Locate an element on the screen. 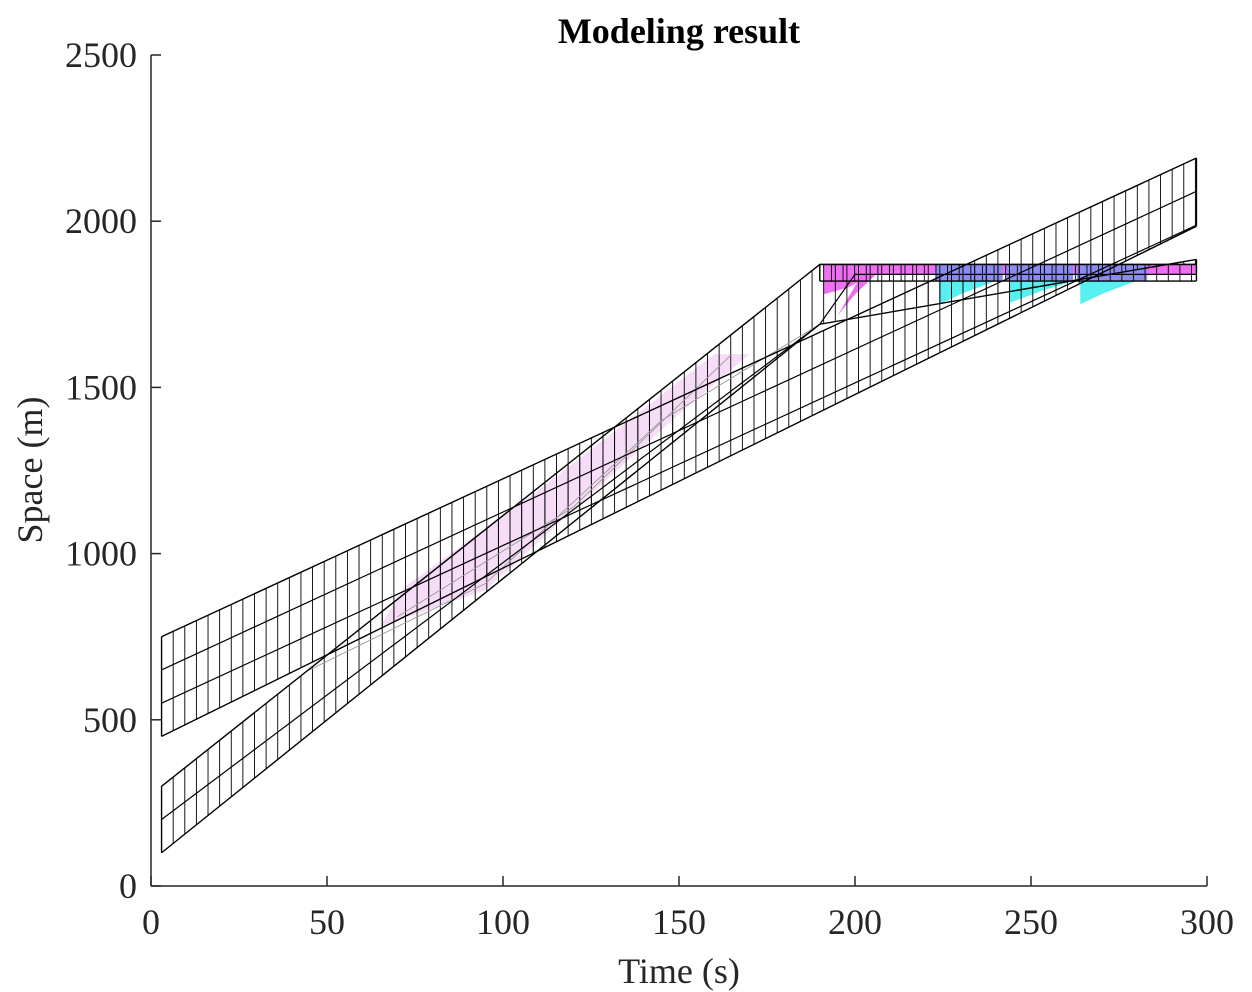 The height and width of the screenshot is (992, 1252). y-tick-label: 1500 is located at coordinates (101, 387).